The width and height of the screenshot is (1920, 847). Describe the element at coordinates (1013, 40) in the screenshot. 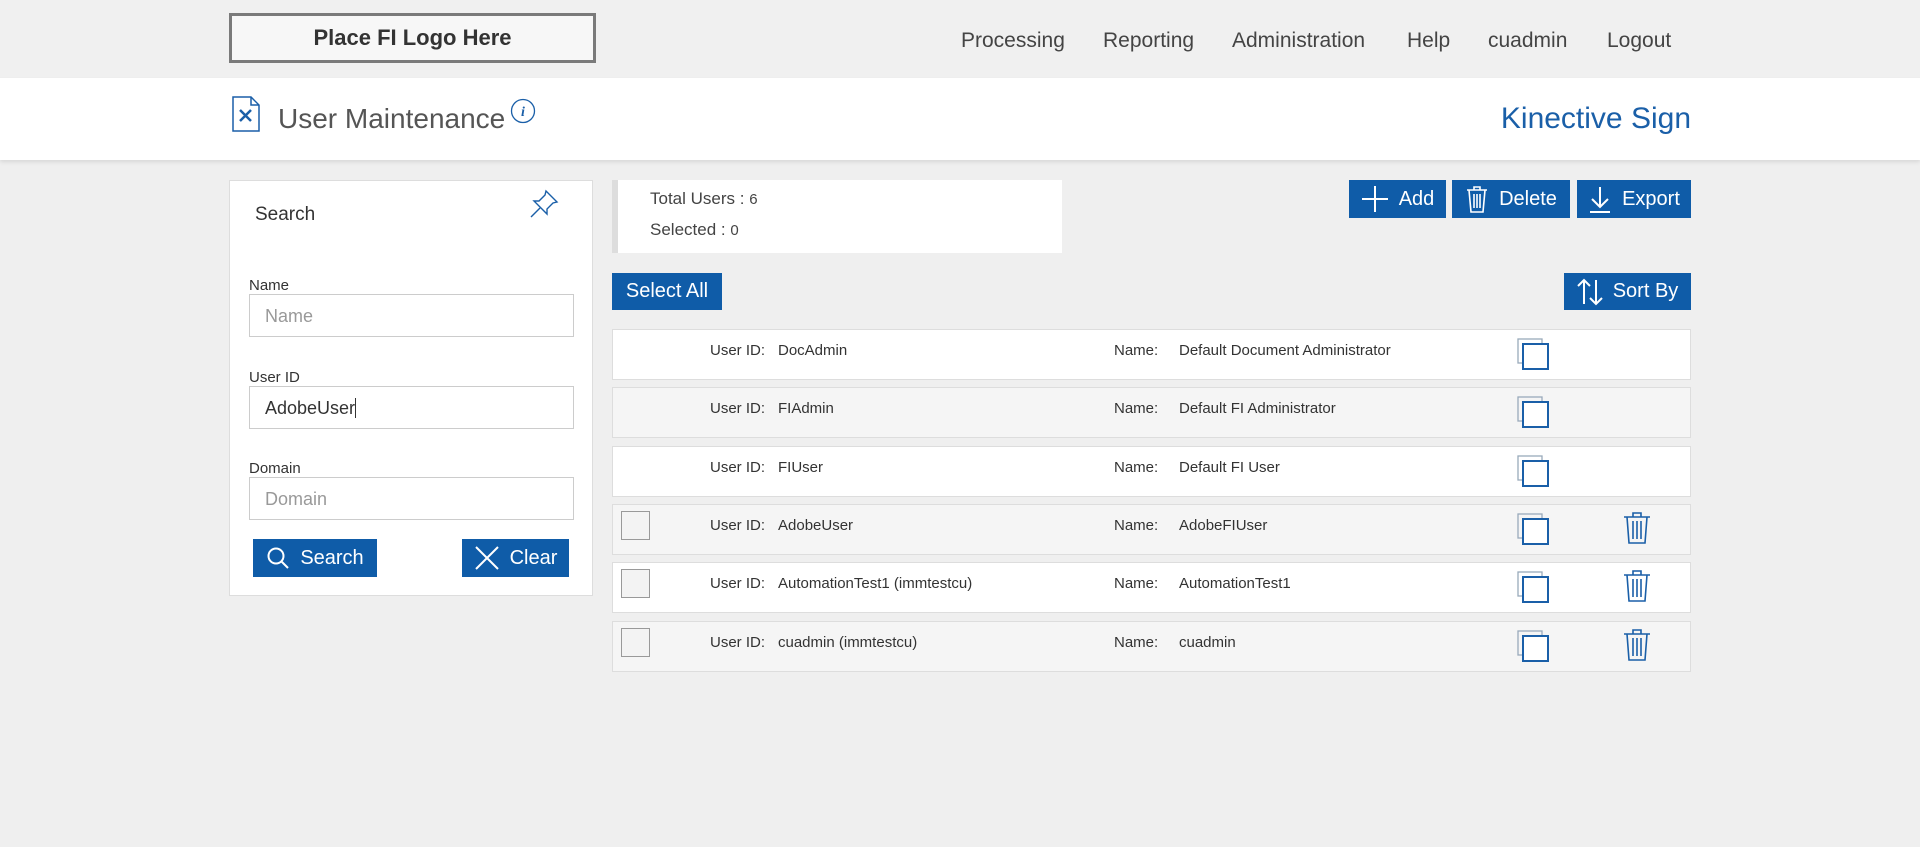

I see `nav-item: Processing` at that location.